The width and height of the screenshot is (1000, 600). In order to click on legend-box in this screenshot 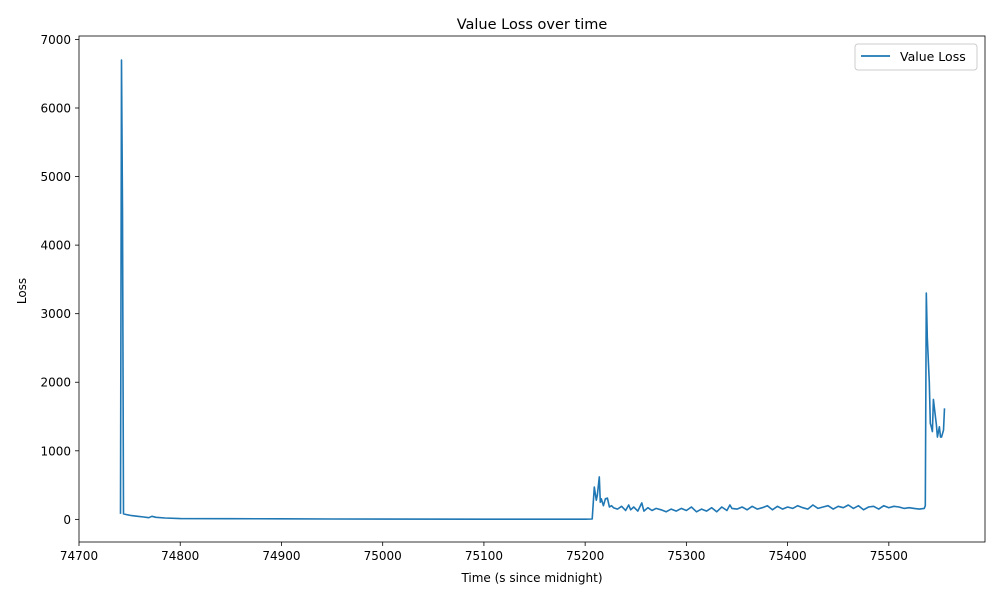, I will do `click(916, 57)`.